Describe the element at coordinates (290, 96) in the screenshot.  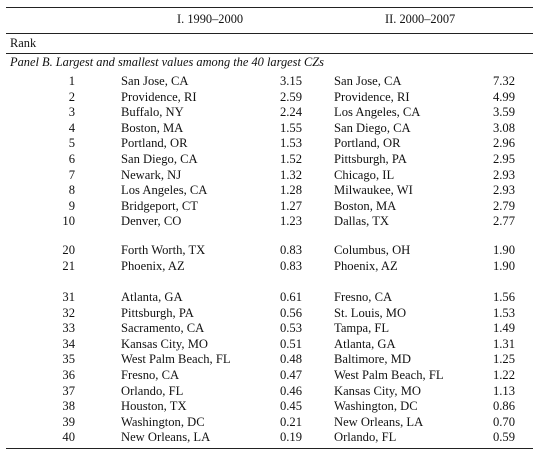
I see `value-1990-2000: 2.59` at that location.